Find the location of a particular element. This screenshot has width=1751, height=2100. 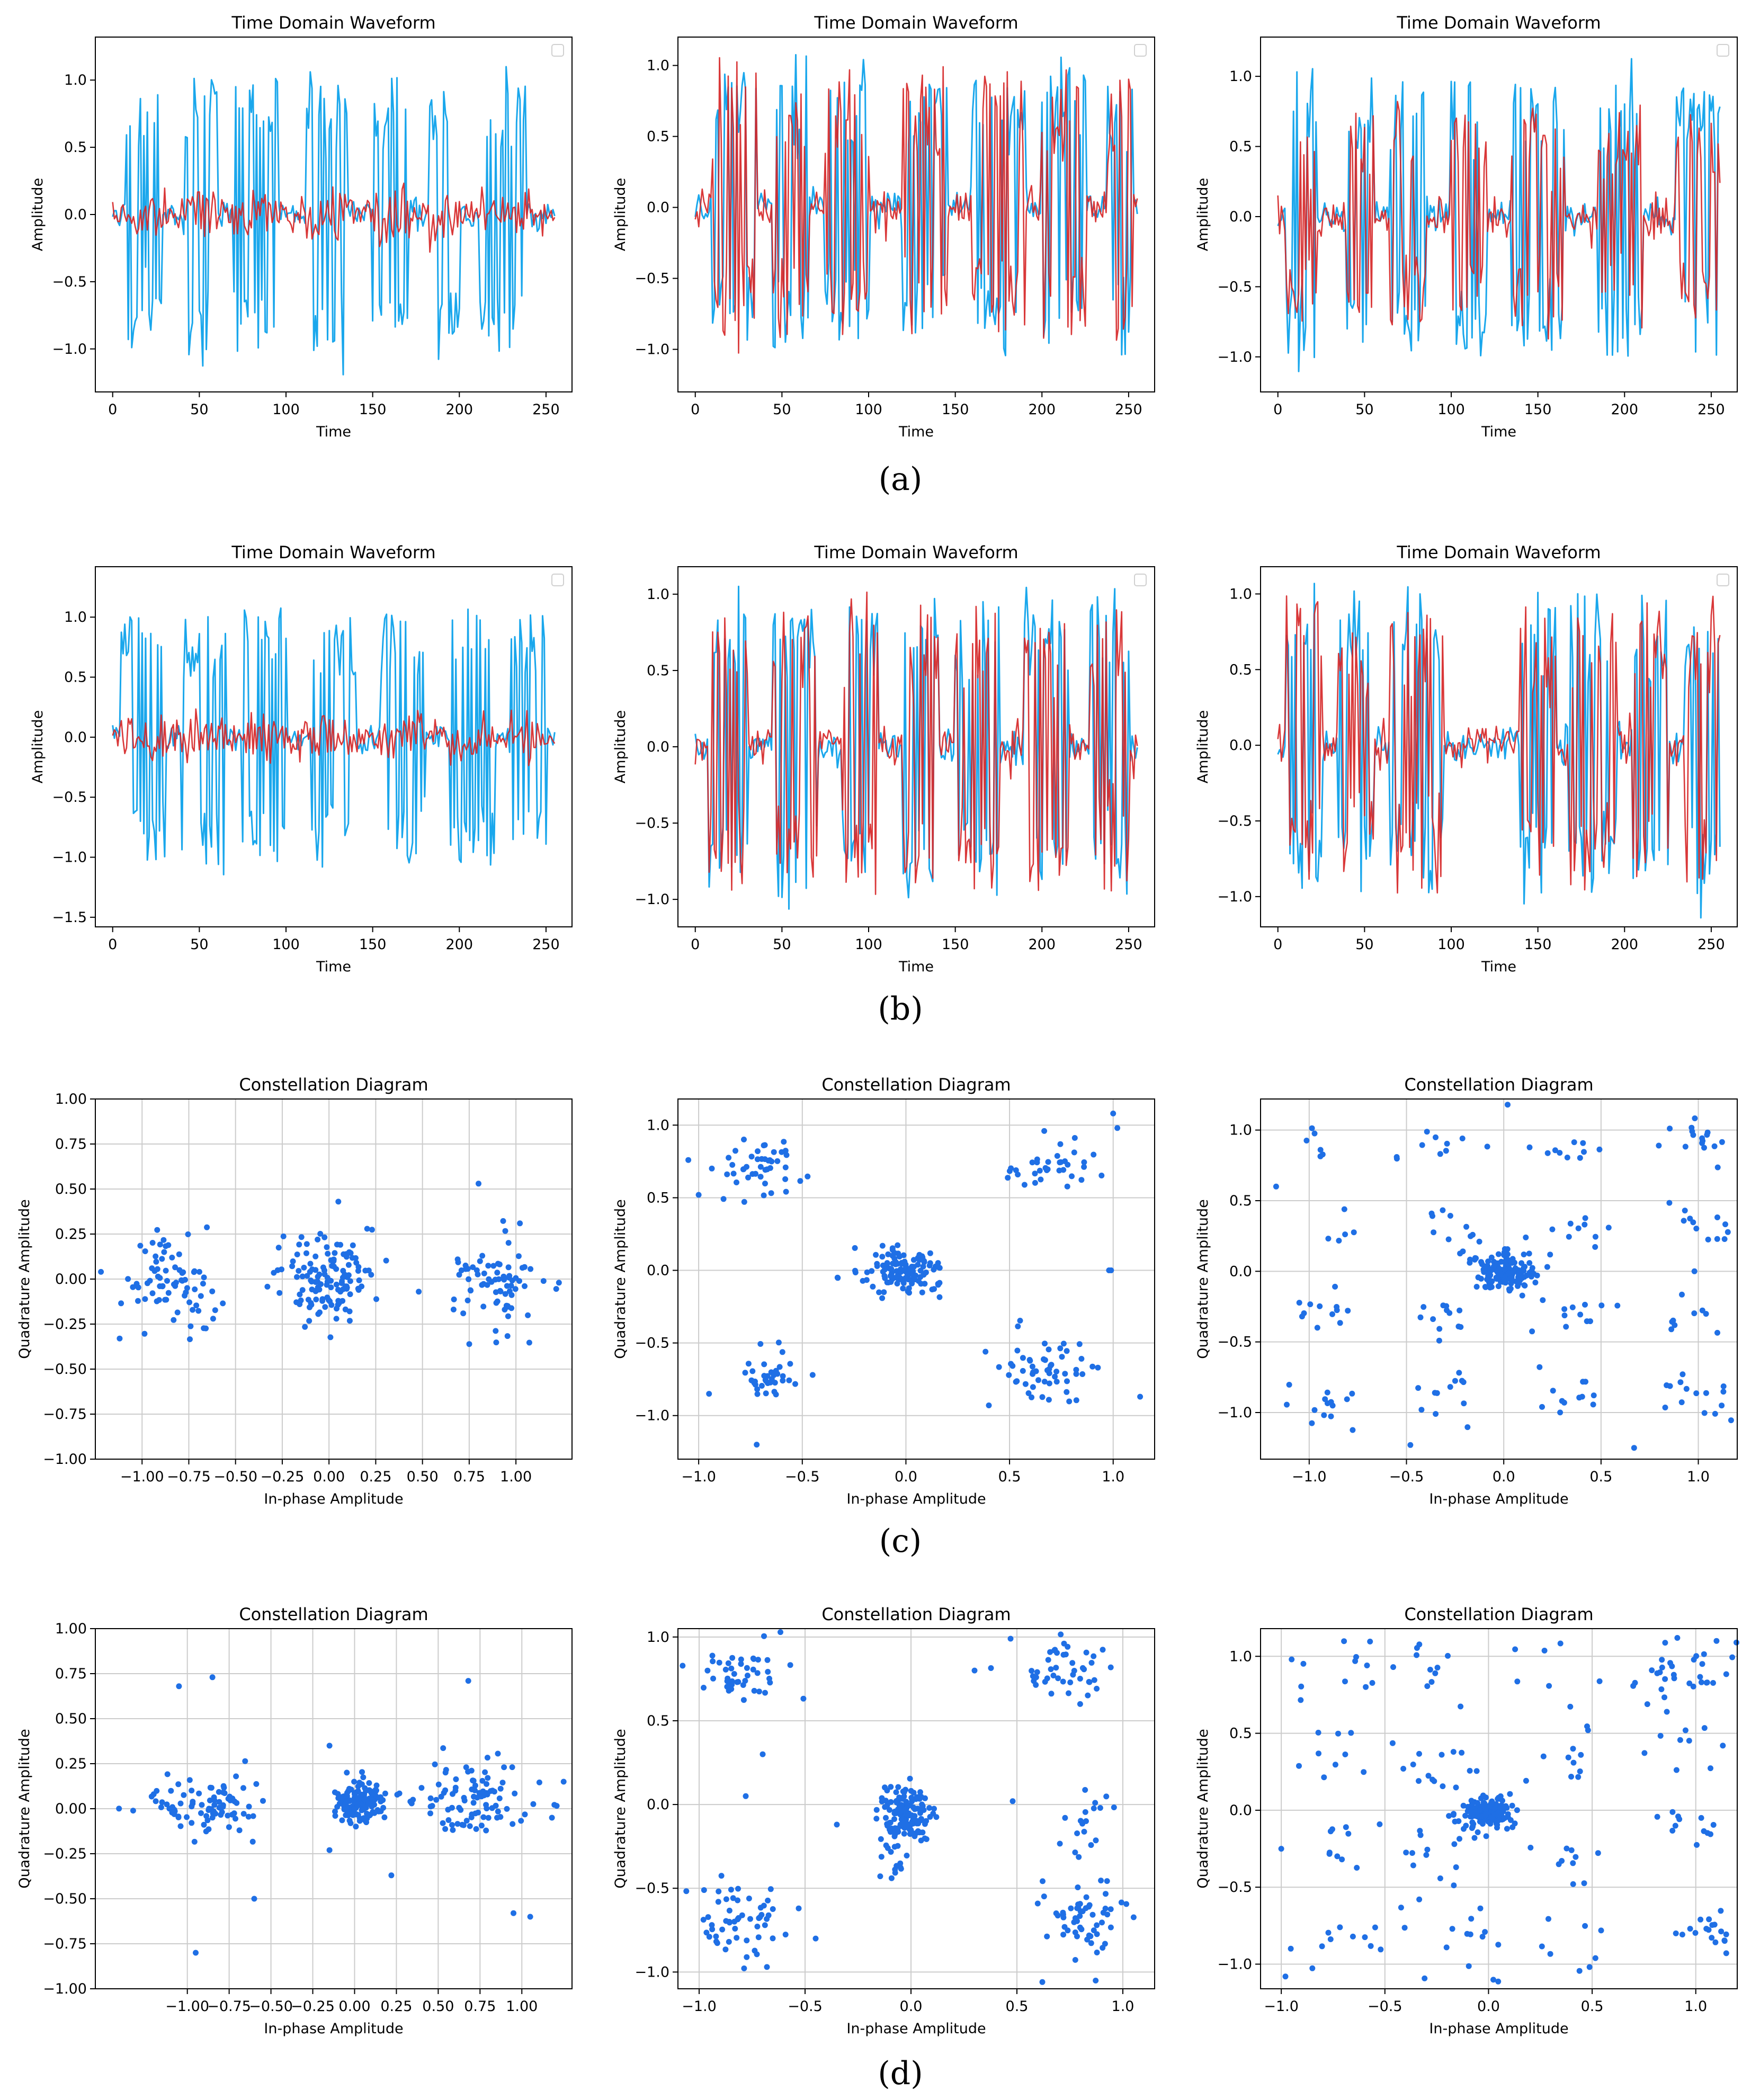

y-axis-label: Amplitude is located at coordinates (620, 746).